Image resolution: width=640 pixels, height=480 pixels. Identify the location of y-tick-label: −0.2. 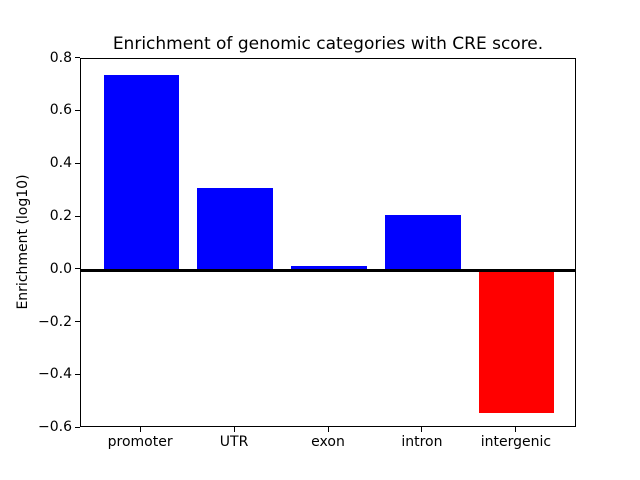
(55, 321).